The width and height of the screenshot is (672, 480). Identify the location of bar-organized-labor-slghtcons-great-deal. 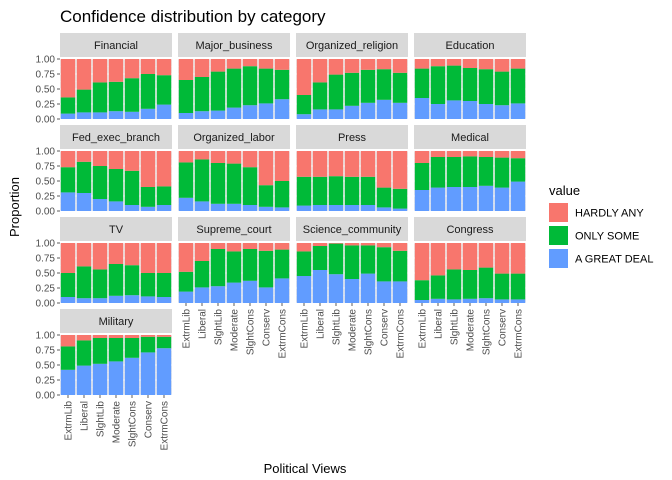
(250, 208).